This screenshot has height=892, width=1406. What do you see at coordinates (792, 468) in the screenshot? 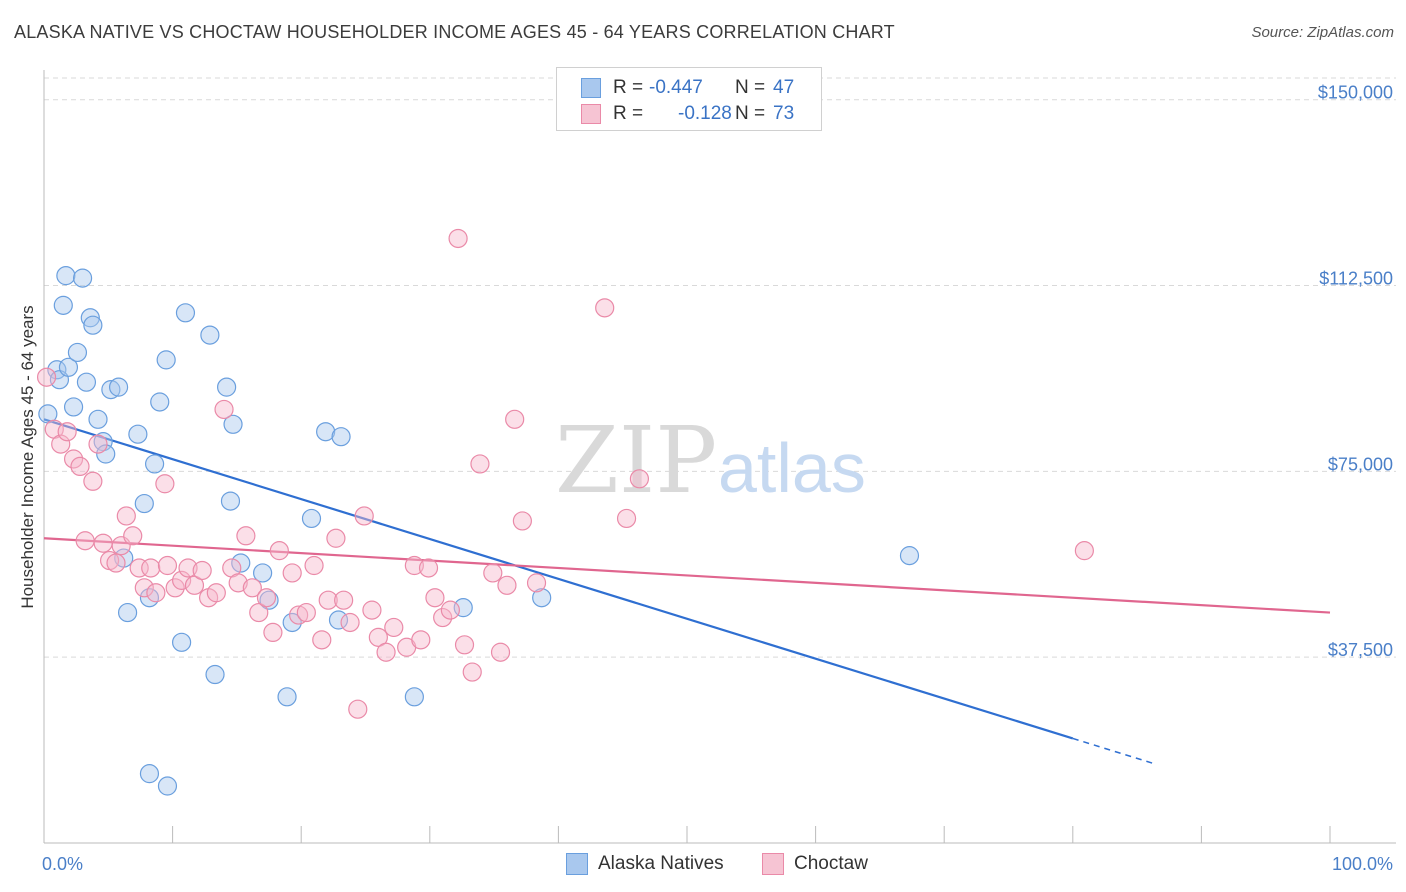
I see `watermark-atlas: atlas` at bounding box center [792, 468].